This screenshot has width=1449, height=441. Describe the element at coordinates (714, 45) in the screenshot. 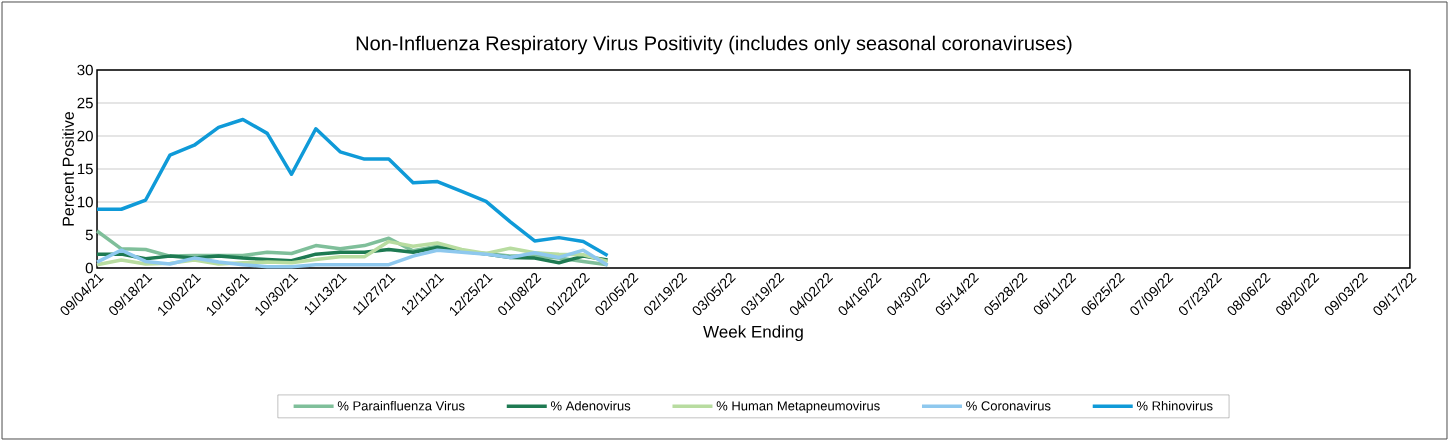

I see `chart-title: Non-Influenza Respiratory Virus Positivity (includes only seasonal coronaviruses)` at that location.